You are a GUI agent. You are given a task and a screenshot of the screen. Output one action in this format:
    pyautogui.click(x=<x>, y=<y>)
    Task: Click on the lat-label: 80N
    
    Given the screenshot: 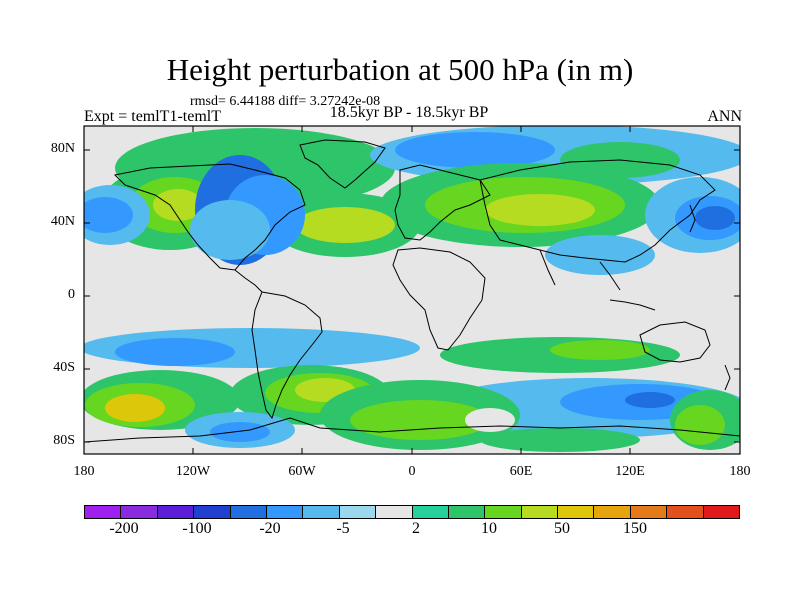 What is the action you would take?
    pyautogui.click(x=62, y=148)
    